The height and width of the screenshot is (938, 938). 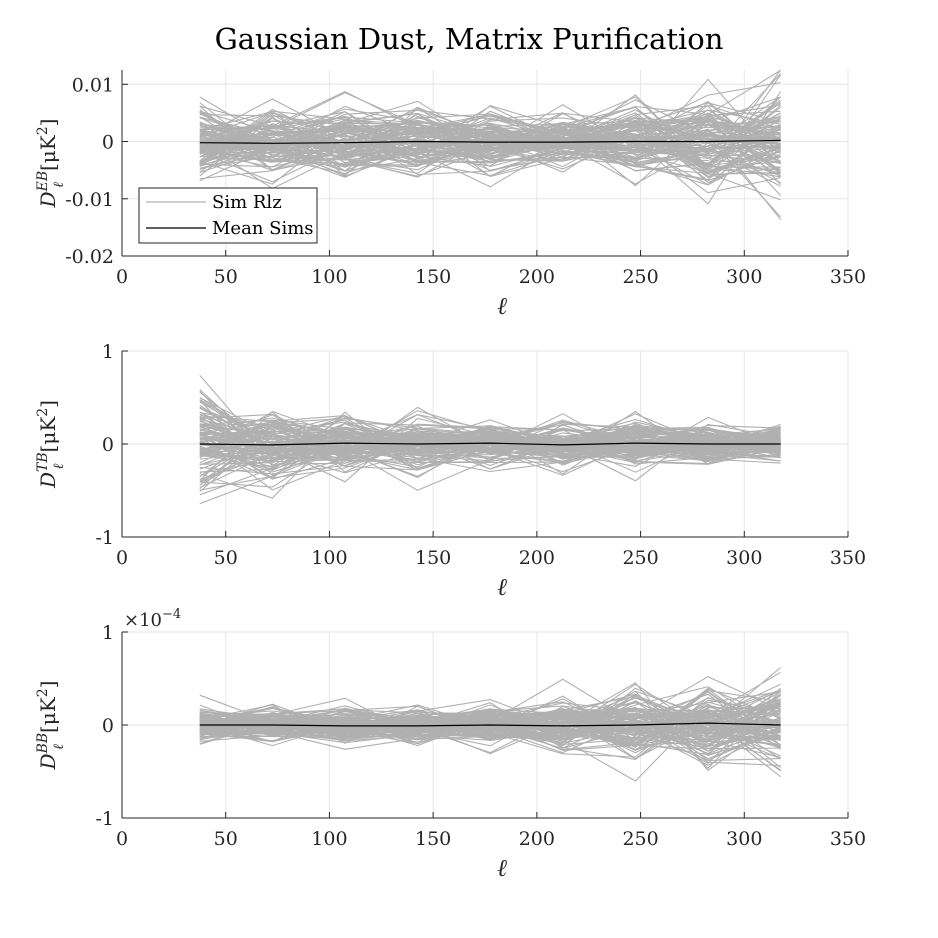 I want to click on chart-title: Gaussian Dust, Matrix Purification, so click(x=469, y=39).